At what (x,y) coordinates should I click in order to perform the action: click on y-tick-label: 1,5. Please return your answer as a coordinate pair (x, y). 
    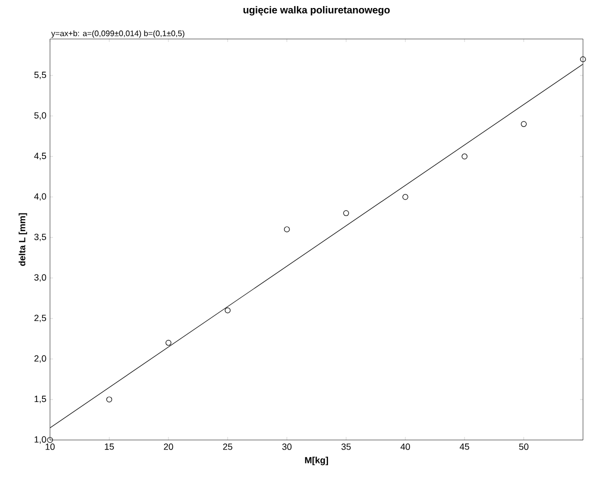
    Looking at the image, I should click on (40, 400).